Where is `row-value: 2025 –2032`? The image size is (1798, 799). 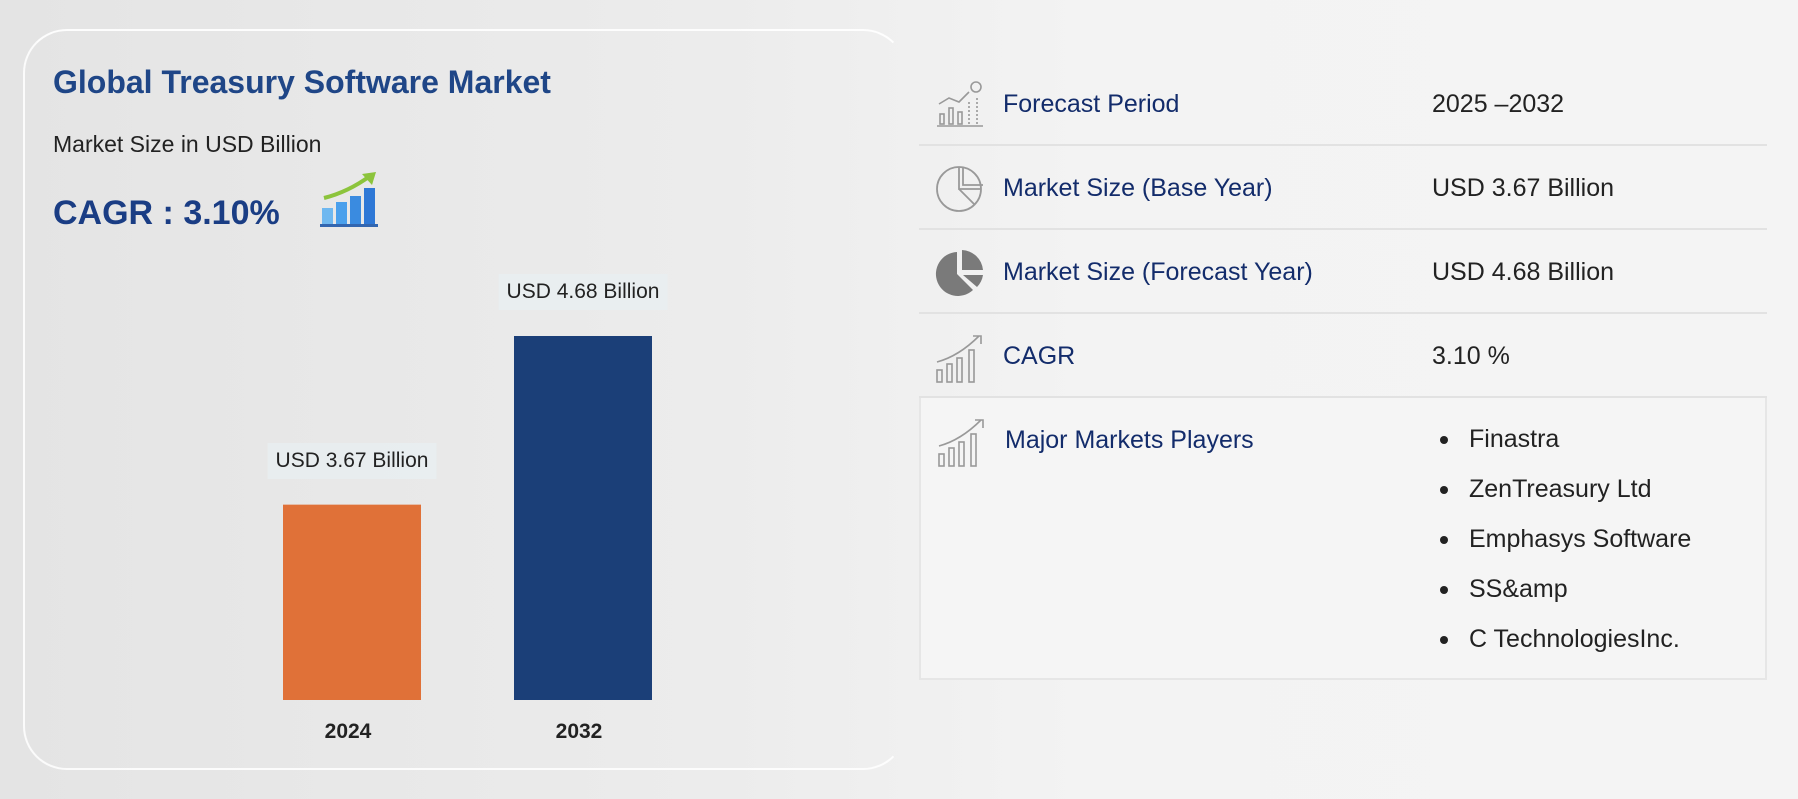 row-value: 2025 –2032 is located at coordinates (1498, 104).